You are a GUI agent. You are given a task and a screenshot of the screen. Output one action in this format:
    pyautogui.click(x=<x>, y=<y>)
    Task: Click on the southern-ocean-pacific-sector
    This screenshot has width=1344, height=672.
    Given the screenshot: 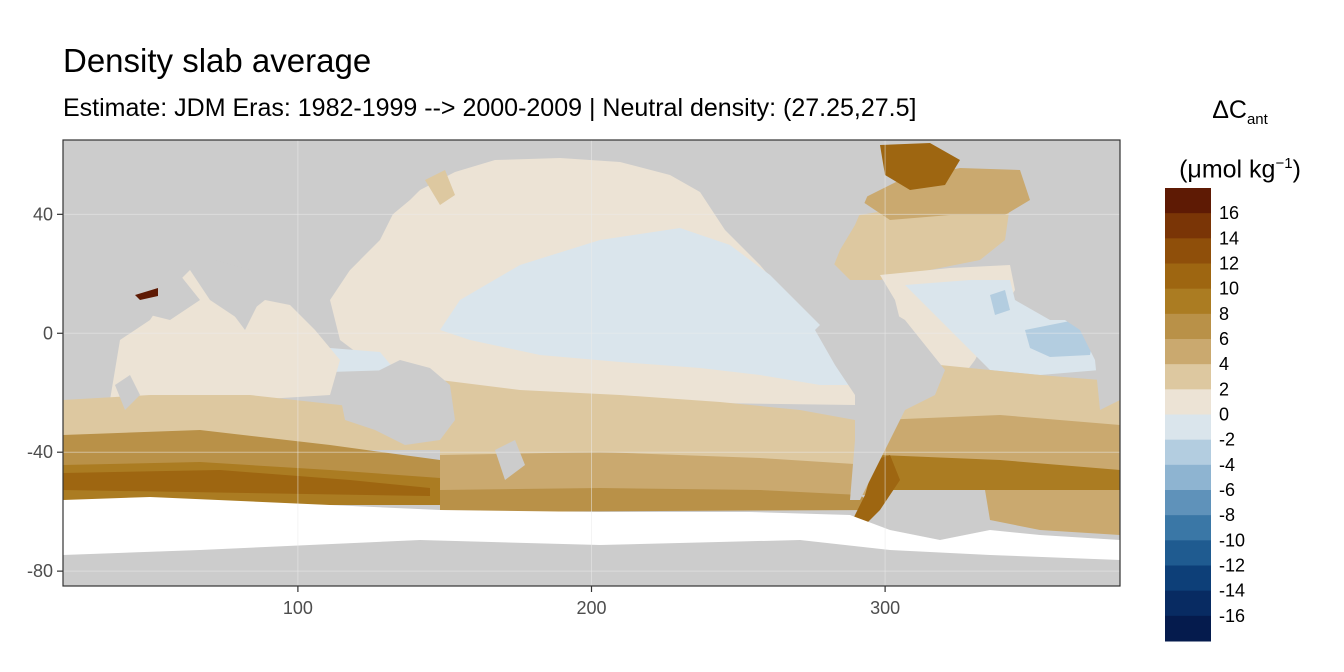 What is the action you would take?
    pyautogui.click(x=660, y=500)
    